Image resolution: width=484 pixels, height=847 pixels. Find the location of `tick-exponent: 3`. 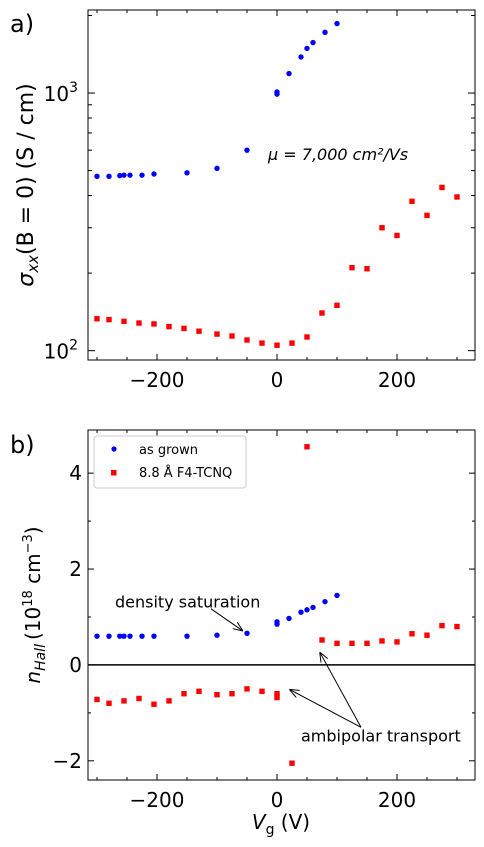

tick-exponent: 3 is located at coordinates (73, 88).